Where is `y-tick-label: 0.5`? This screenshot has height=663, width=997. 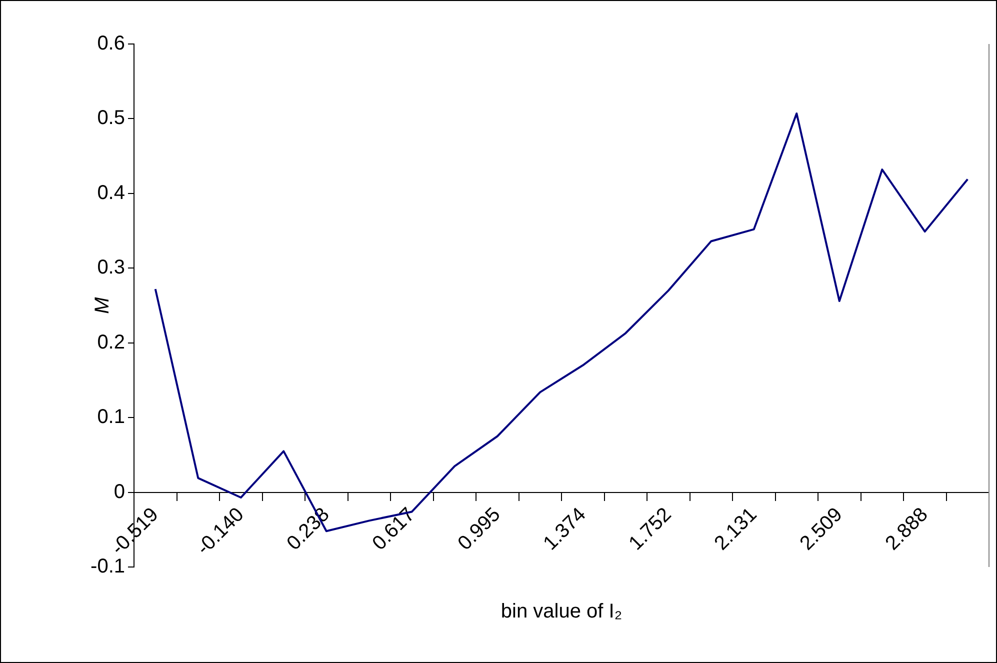 y-tick-label: 0.5 is located at coordinates (111, 118).